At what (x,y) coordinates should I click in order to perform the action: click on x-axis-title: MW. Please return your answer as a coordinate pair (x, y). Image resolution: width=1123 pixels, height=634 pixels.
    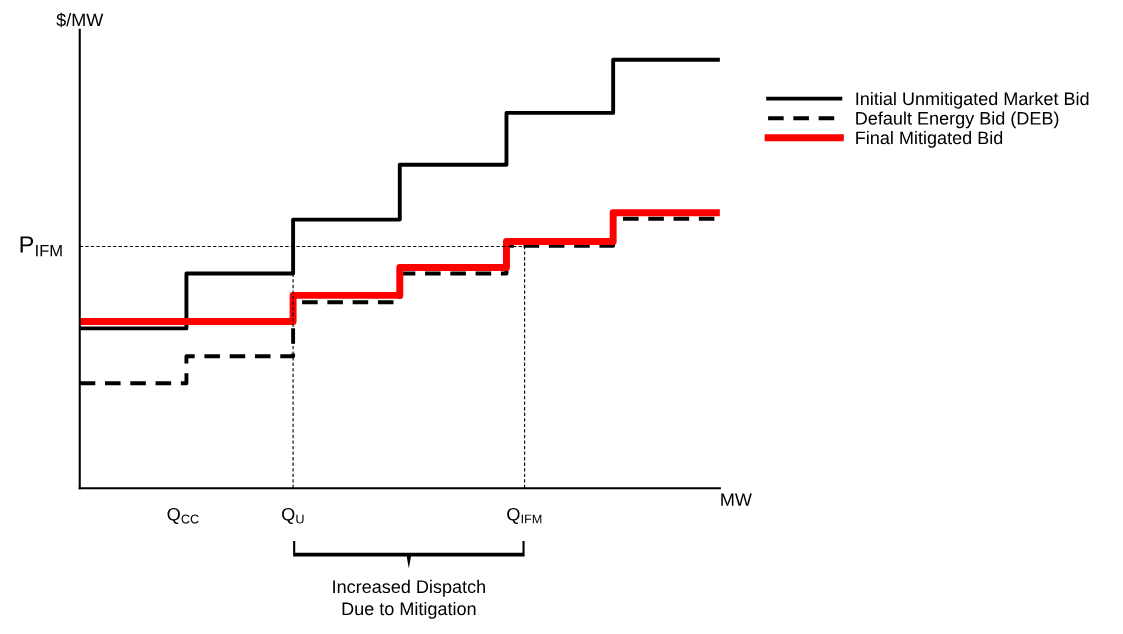
    Looking at the image, I should click on (736, 499).